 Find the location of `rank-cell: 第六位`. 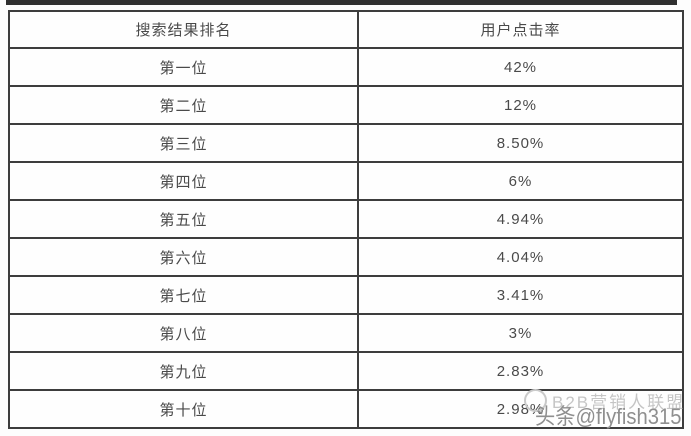

rank-cell: 第六位 is located at coordinates (183, 257).